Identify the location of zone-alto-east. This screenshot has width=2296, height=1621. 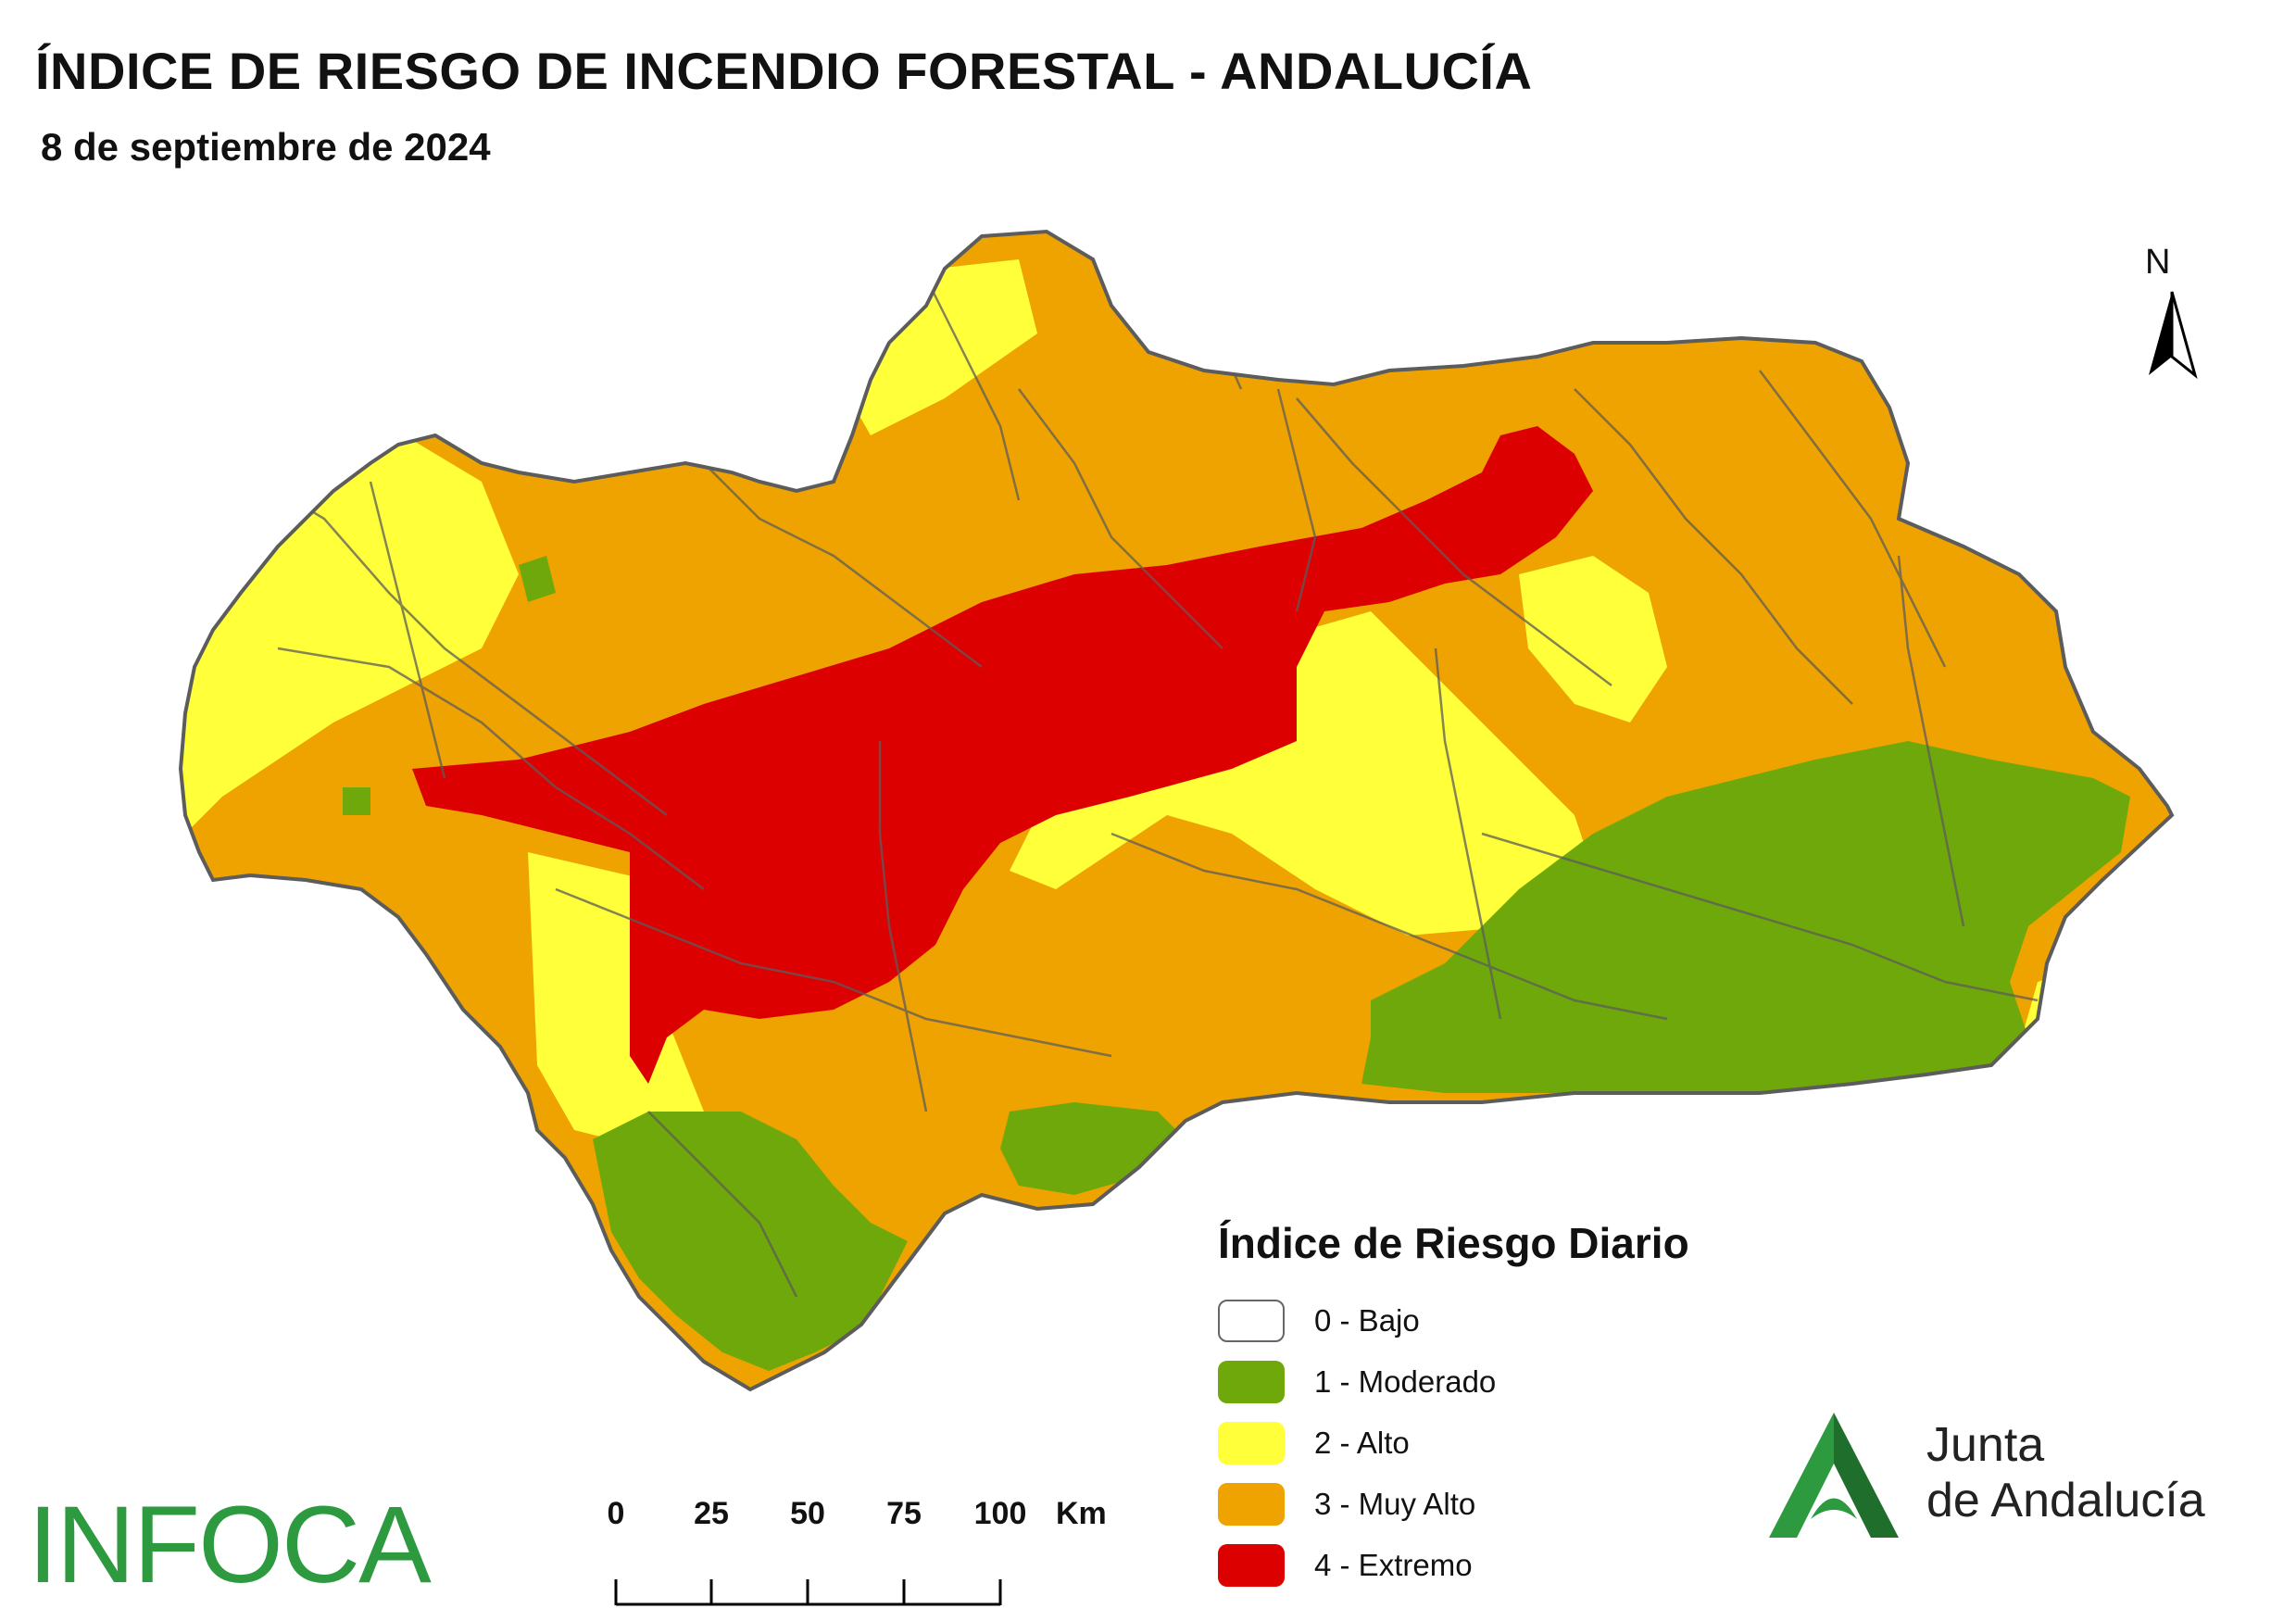
(1593, 639).